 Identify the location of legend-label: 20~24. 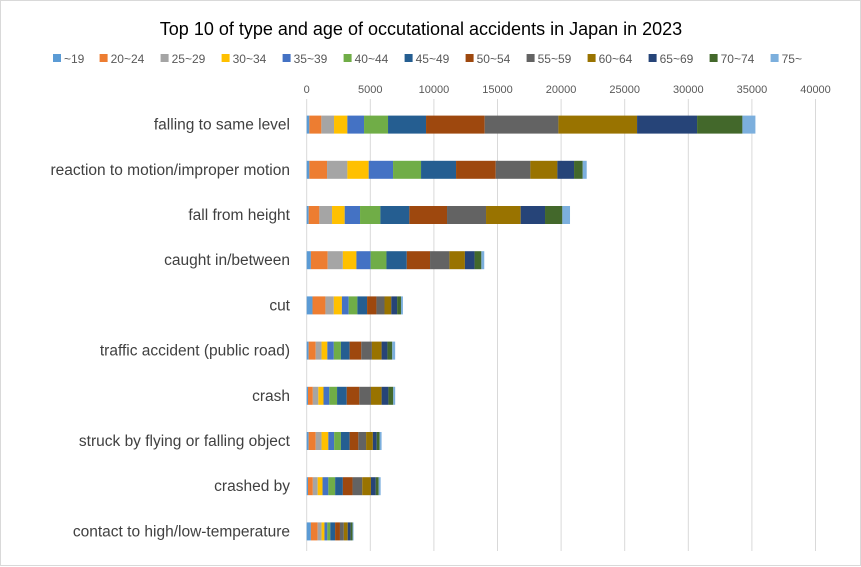
(128, 59).